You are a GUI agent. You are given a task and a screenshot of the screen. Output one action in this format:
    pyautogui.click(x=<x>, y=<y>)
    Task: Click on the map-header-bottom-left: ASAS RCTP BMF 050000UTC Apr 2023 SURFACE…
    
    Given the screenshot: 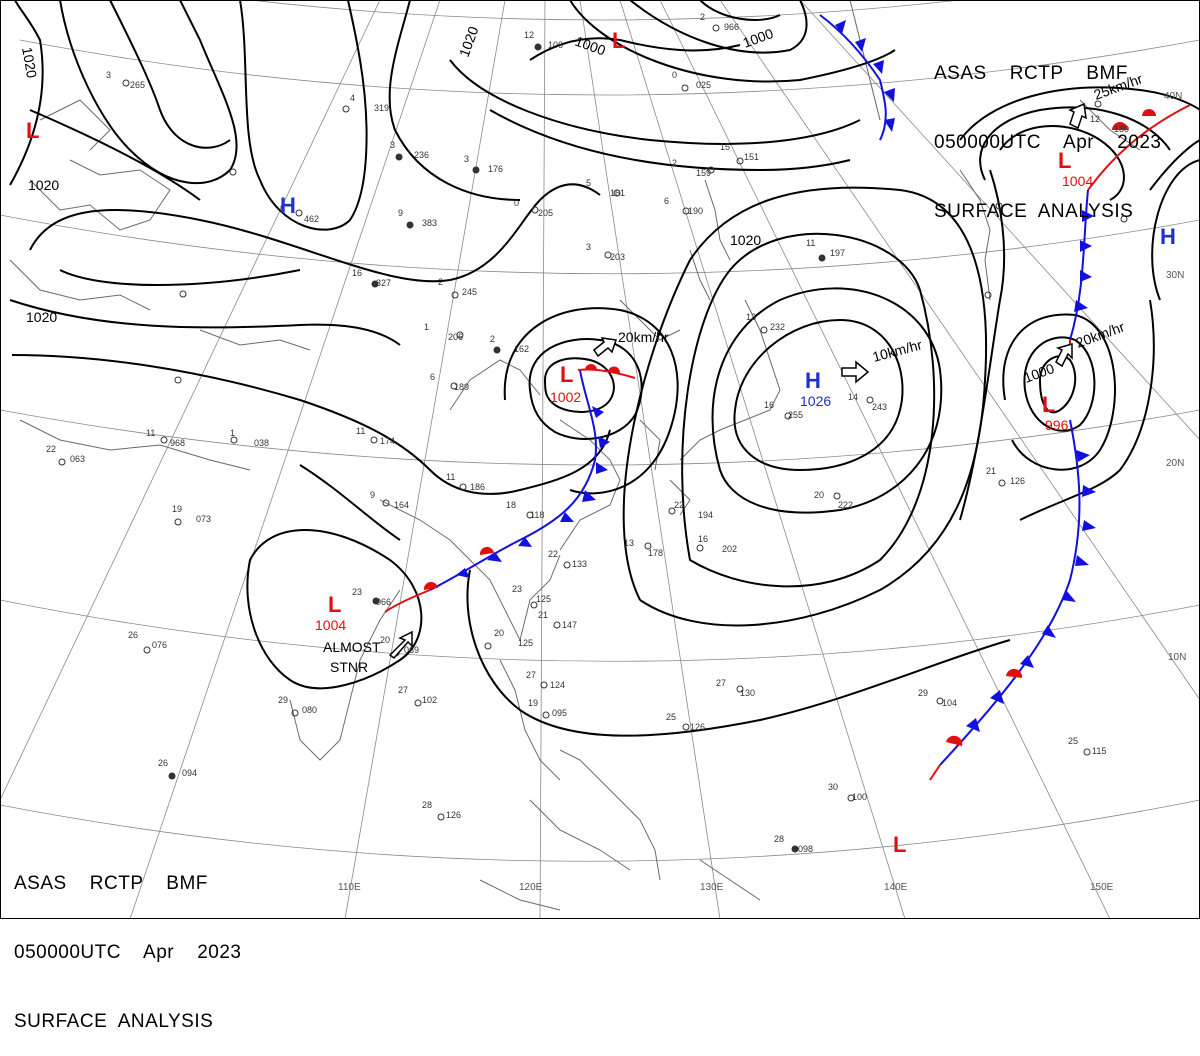 What is the action you would take?
    pyautogui.click(x=127, y=941)
    